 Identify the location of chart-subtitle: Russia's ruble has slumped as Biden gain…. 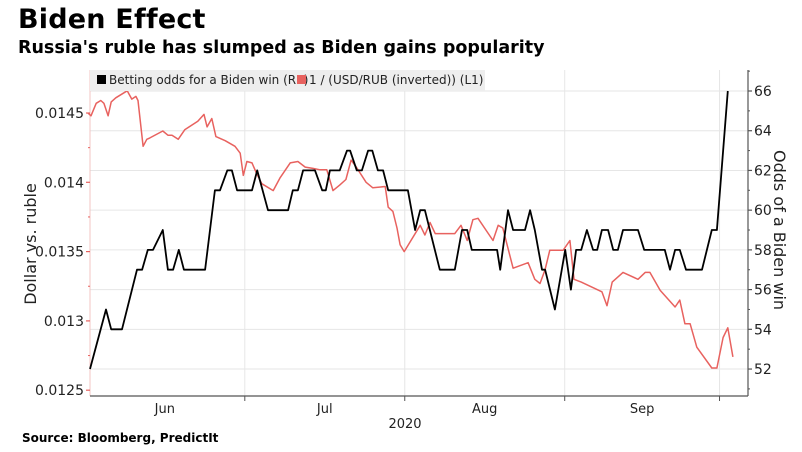
(281, 48).